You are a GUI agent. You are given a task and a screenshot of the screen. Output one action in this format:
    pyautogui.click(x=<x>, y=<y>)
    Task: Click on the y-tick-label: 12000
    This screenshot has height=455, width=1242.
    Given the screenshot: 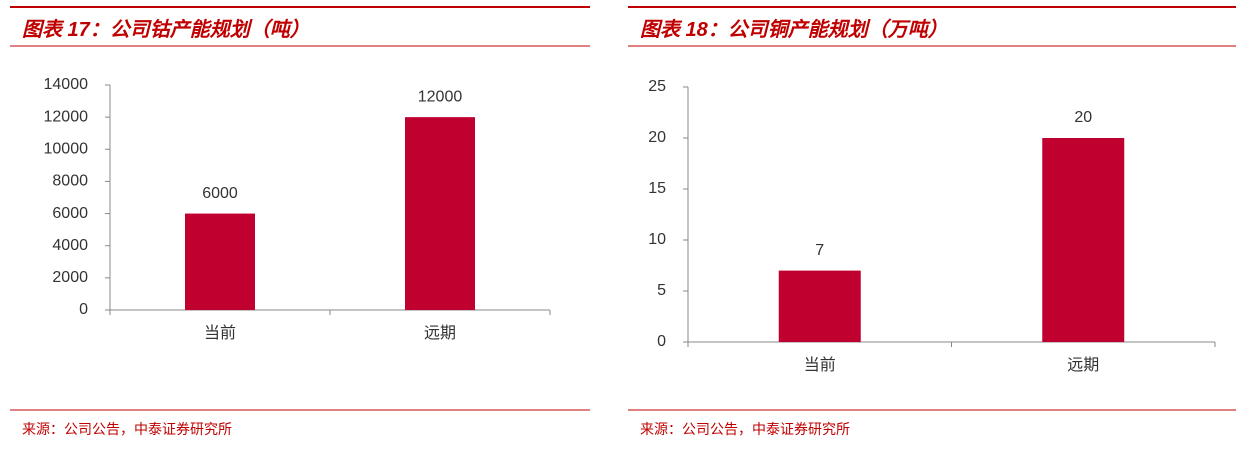 What is the action you would take?
    pyautogui.click(x=66, y=116)
    